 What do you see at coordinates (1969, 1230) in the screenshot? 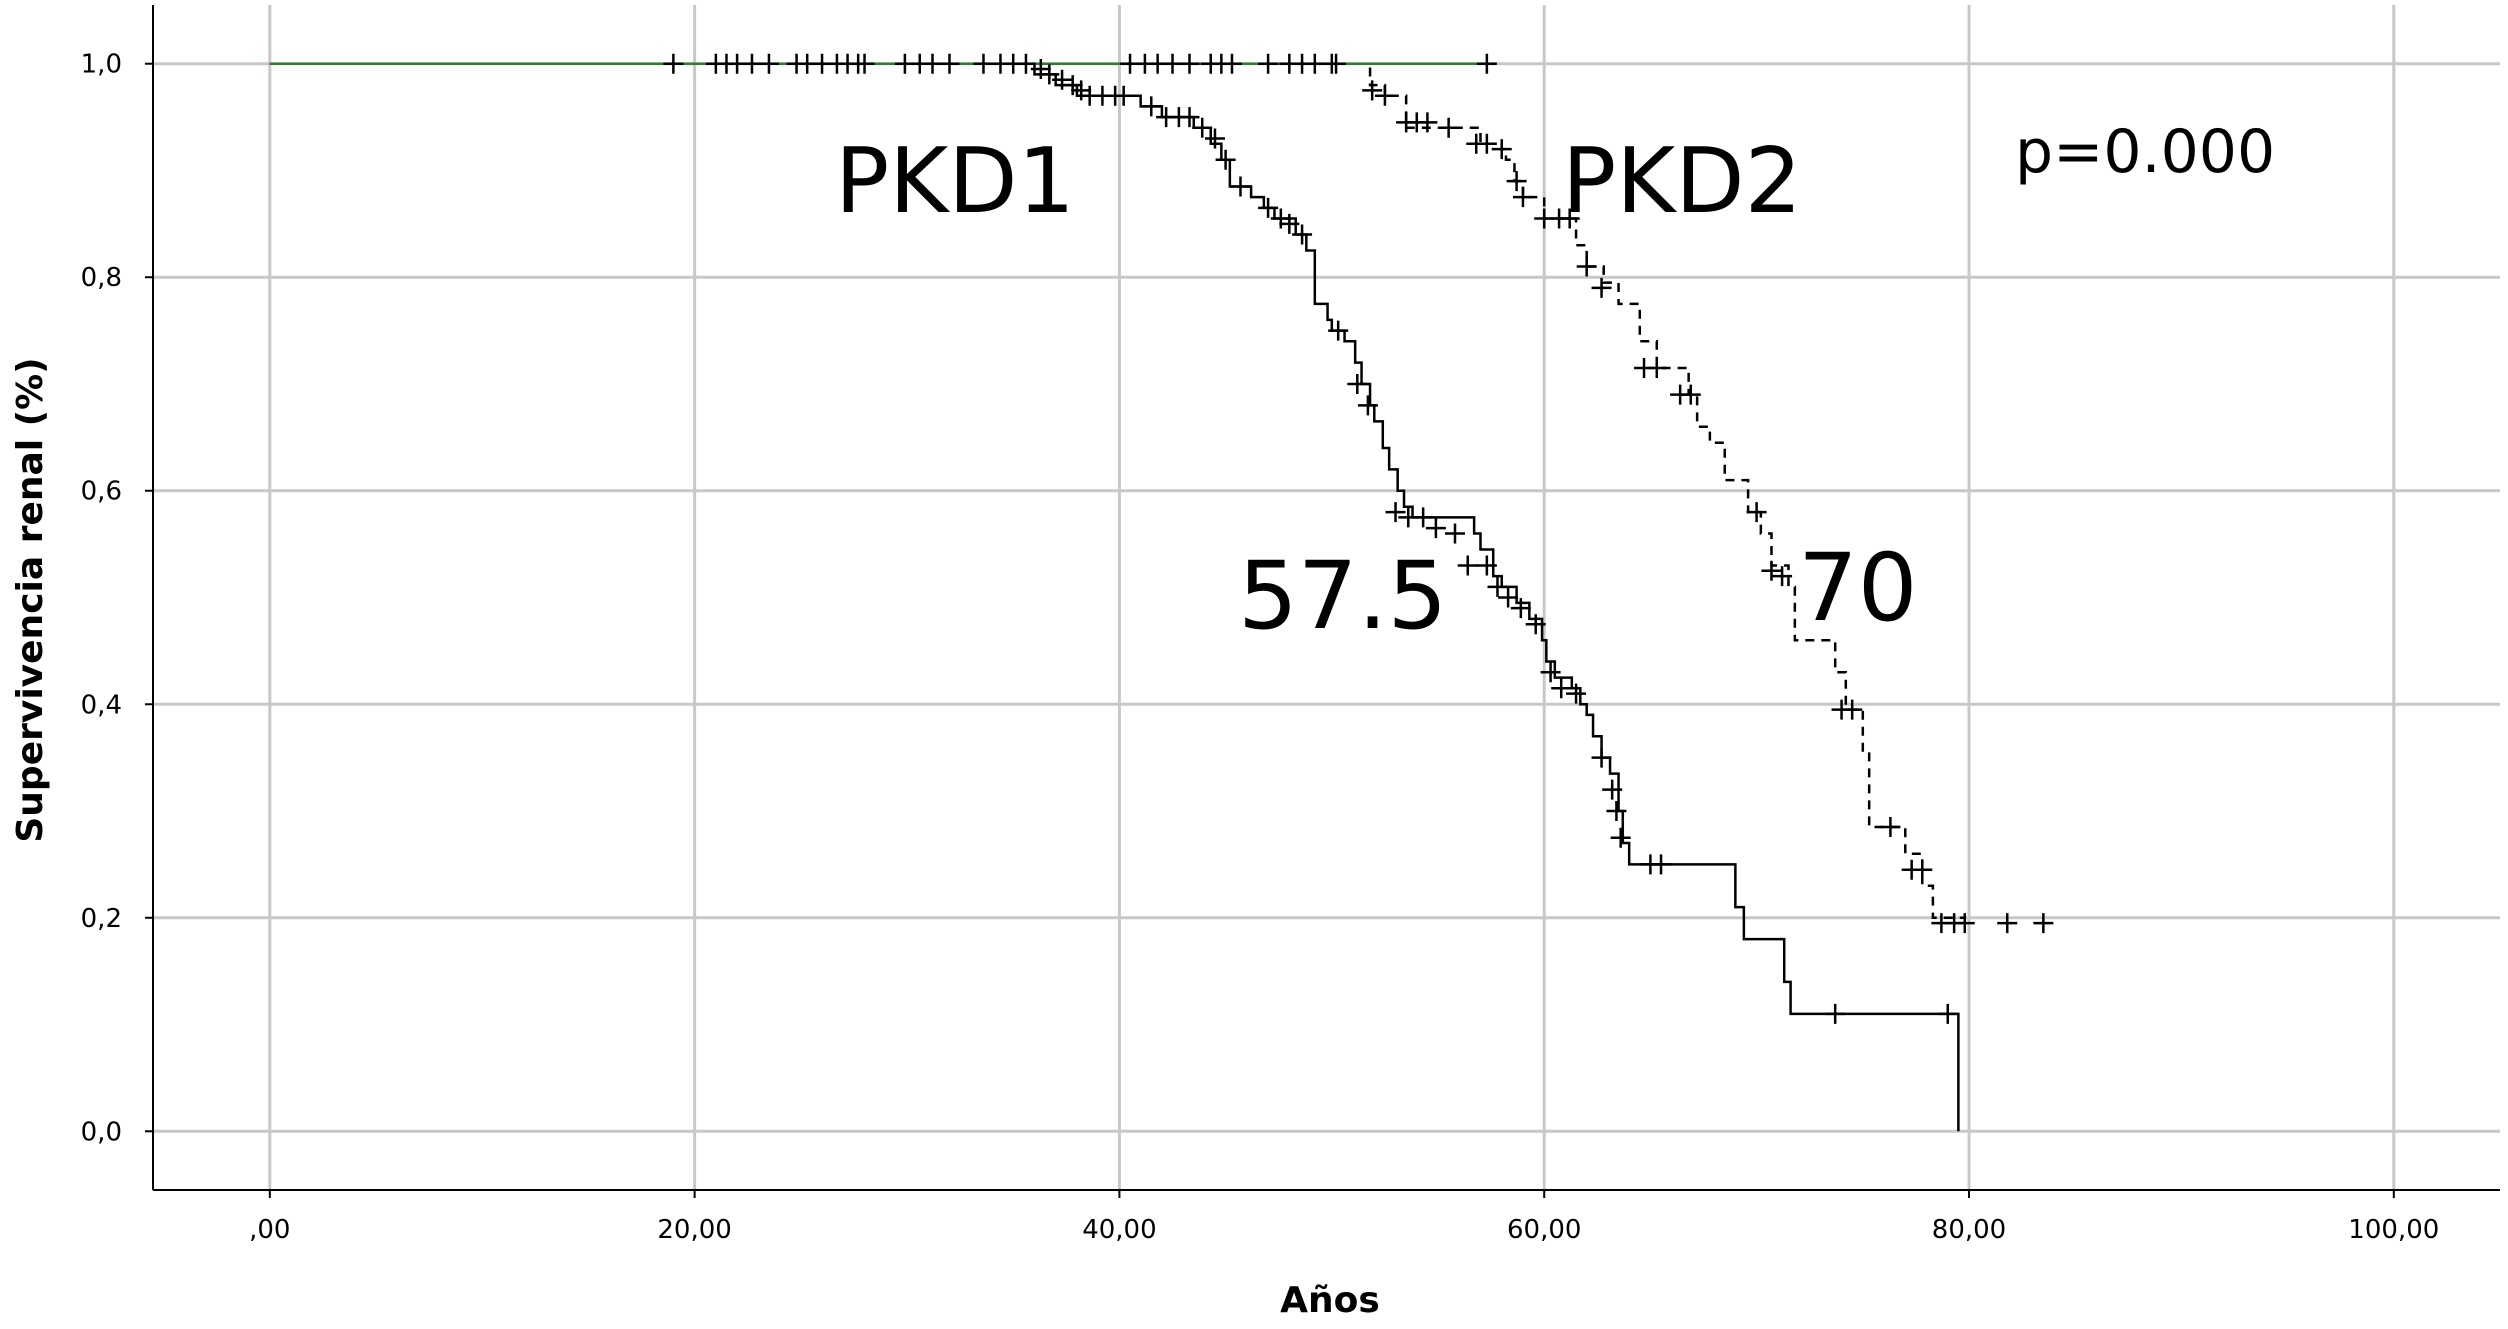
I see `x-tick-label: 80,00` at bounding box center [1969, 1230].